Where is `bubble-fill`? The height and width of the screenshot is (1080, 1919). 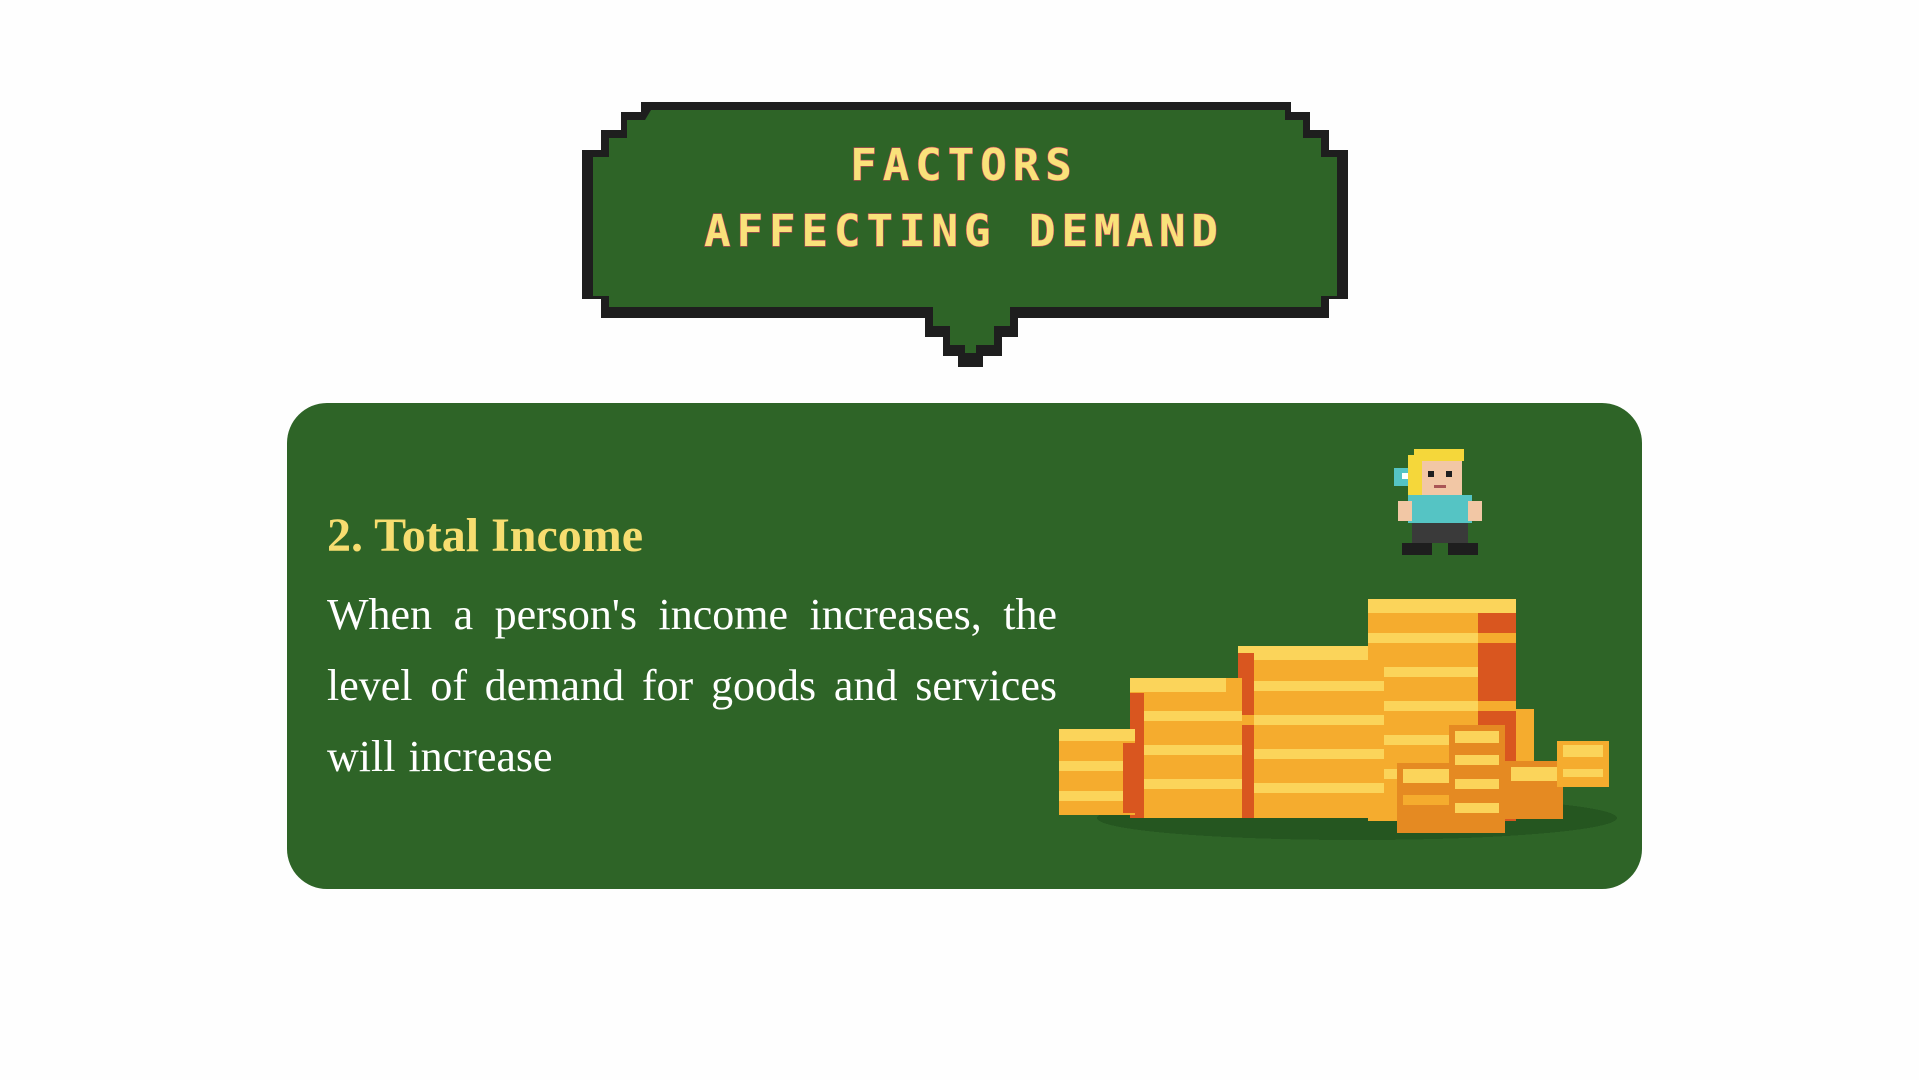 bubble-fill is located at coordinates (965, 231).